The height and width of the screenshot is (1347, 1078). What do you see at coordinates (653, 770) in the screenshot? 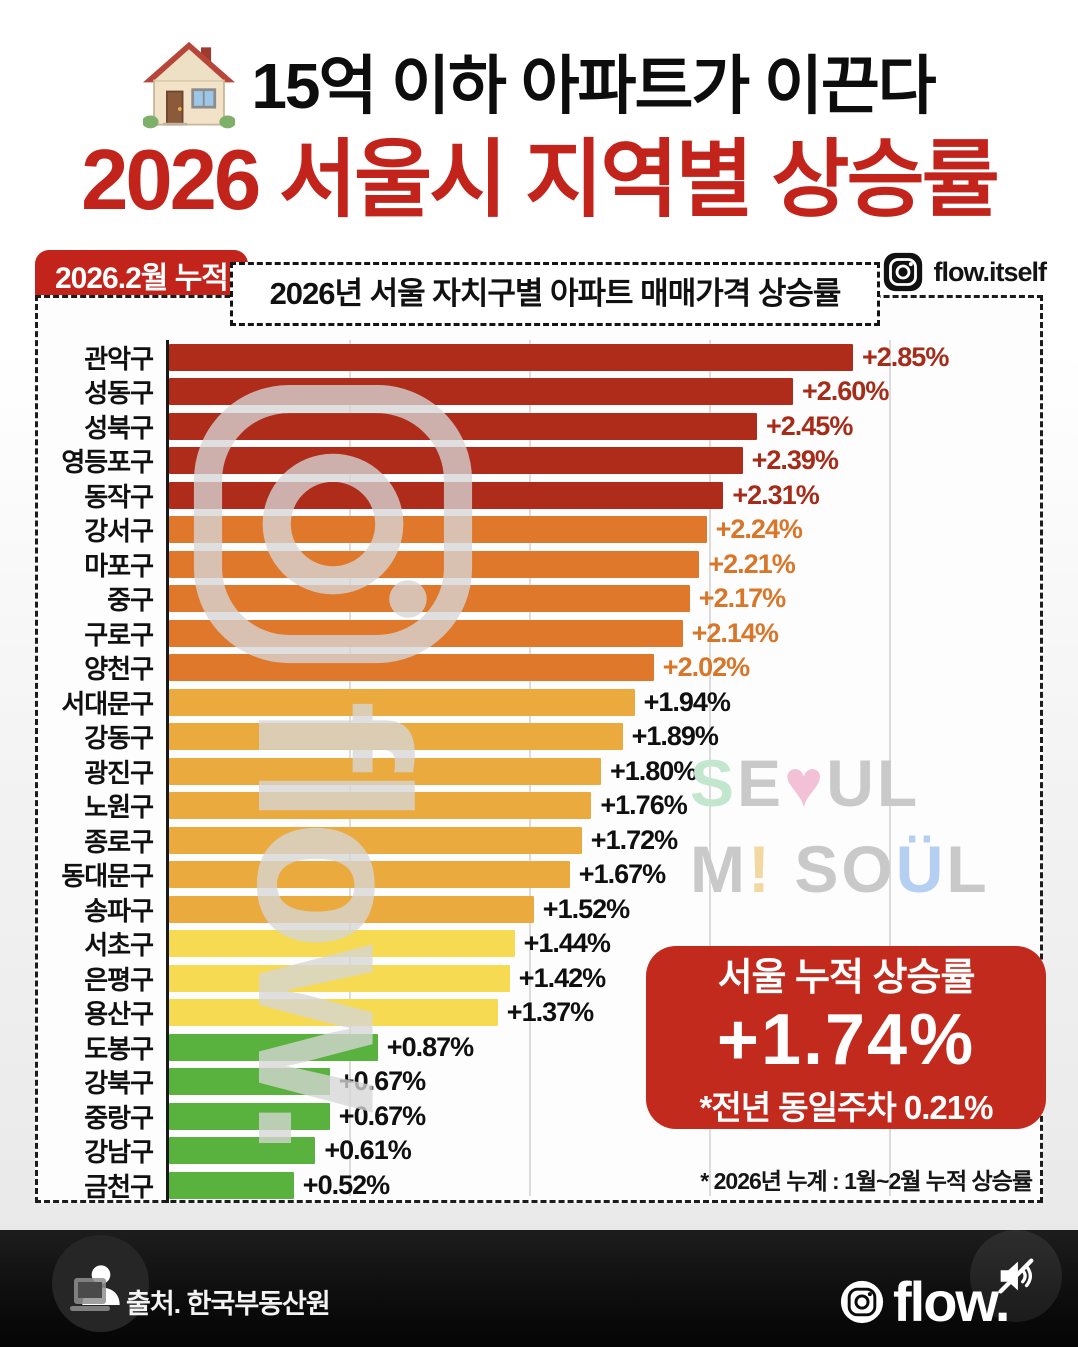
I see `bar-value-label: +1.80%` at bounding box center [653, 770].